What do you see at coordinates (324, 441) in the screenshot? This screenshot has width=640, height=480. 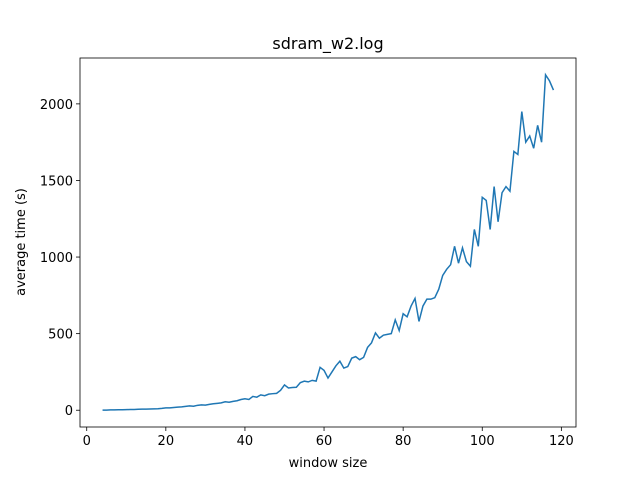 I see `x-tick-label: 60` at bounding box center [324, 441].